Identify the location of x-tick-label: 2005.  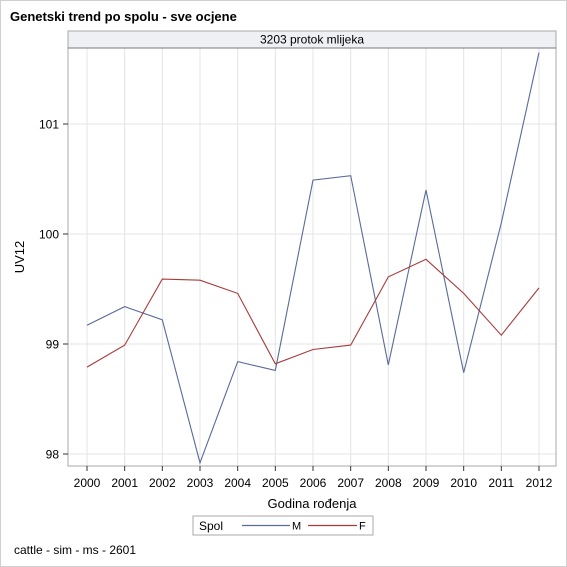
(275, 483).